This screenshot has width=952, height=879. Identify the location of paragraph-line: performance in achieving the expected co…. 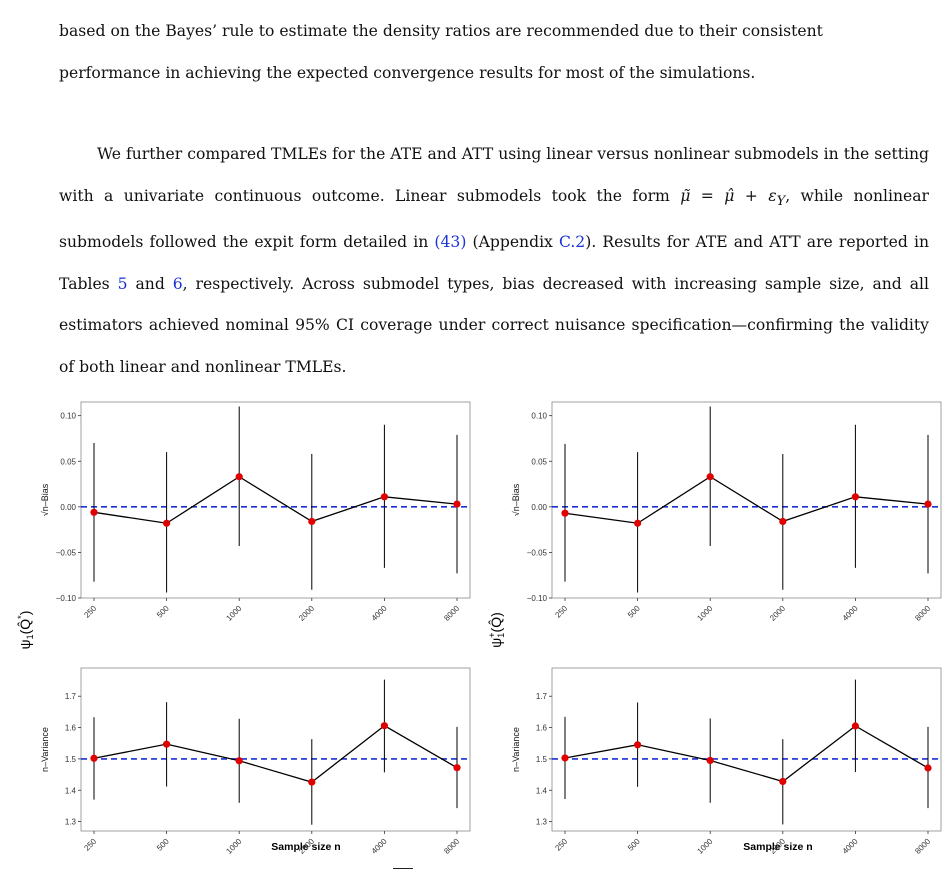
(407, 72).